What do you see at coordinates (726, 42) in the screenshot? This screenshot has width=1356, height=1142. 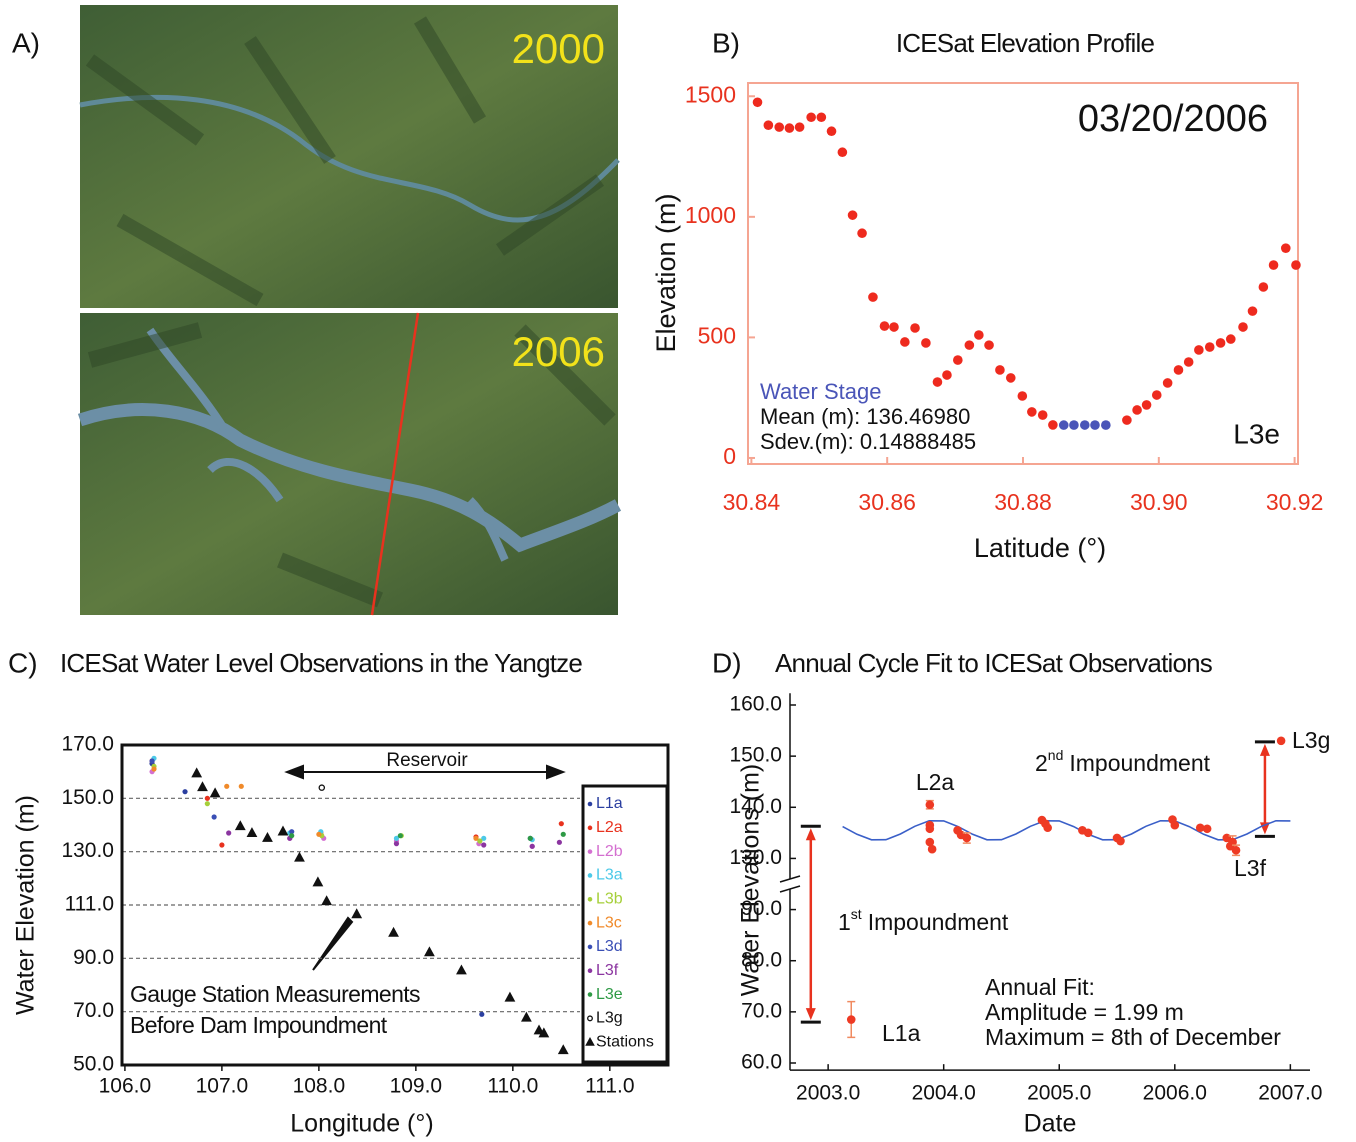 I see `panel-label: B)` at bounding box center [726, 42].